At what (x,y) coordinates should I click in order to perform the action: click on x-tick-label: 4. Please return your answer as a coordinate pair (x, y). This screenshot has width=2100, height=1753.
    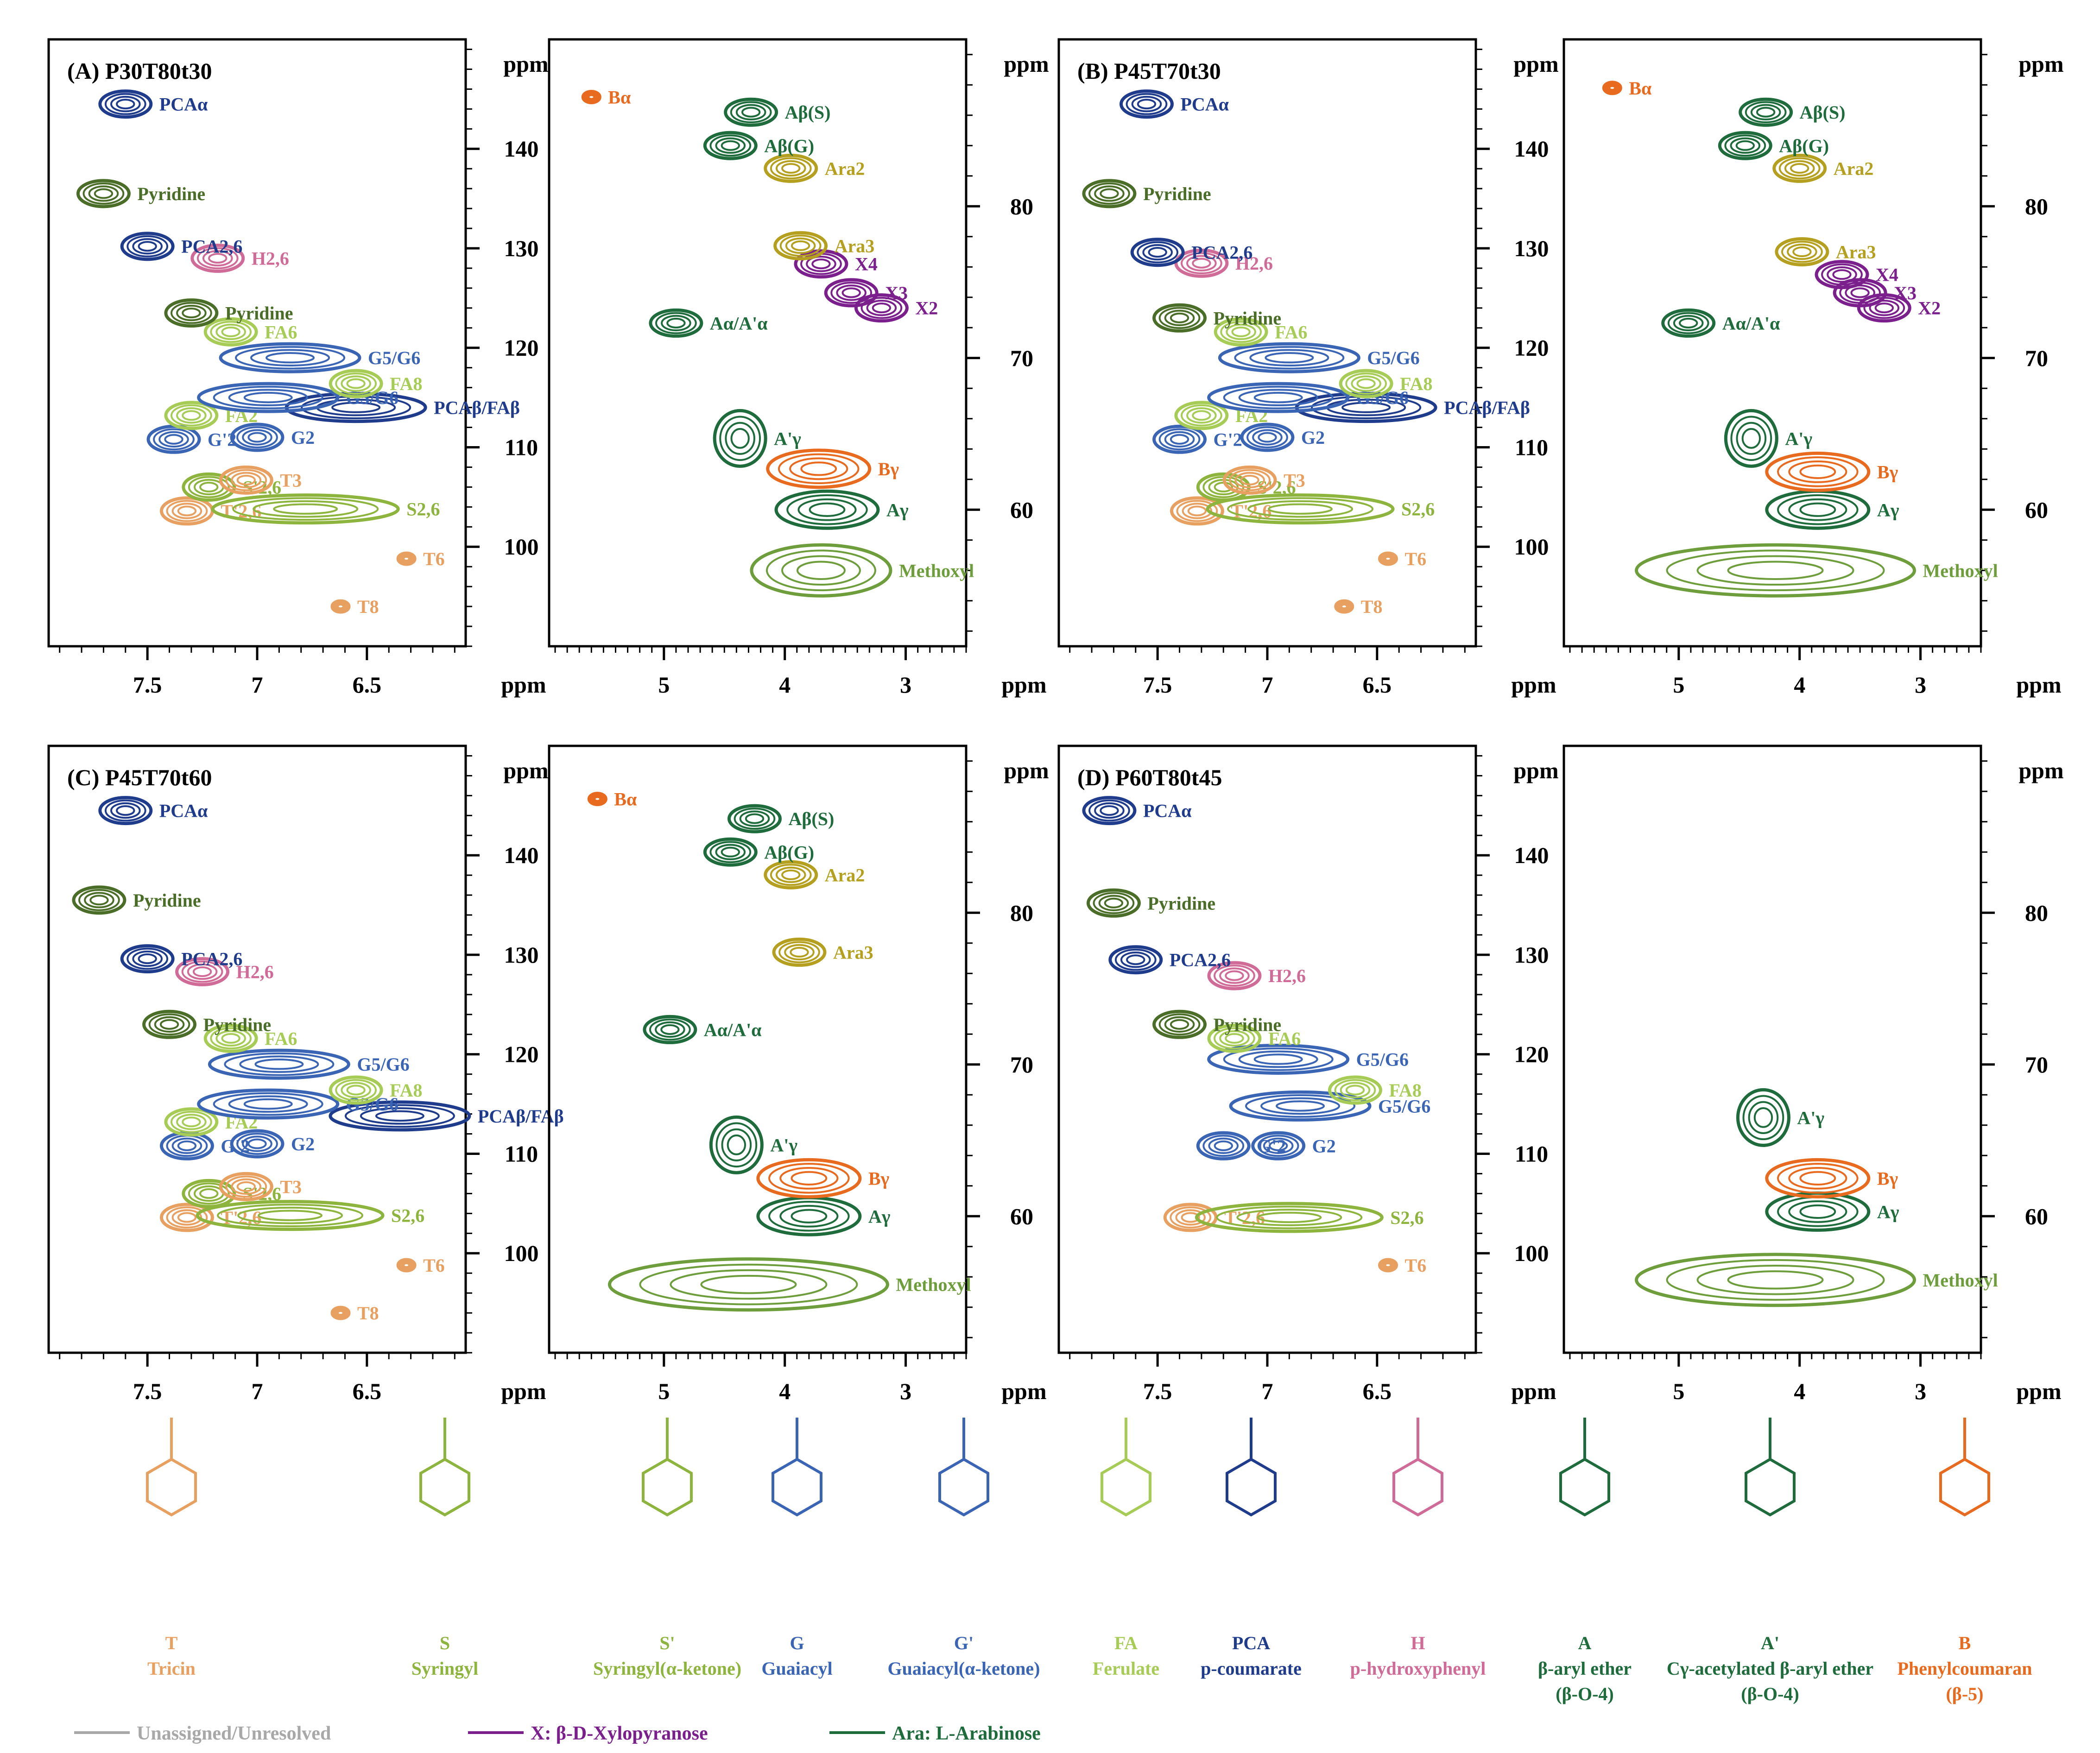
    Looking at the image, I should click on (1799, 685).